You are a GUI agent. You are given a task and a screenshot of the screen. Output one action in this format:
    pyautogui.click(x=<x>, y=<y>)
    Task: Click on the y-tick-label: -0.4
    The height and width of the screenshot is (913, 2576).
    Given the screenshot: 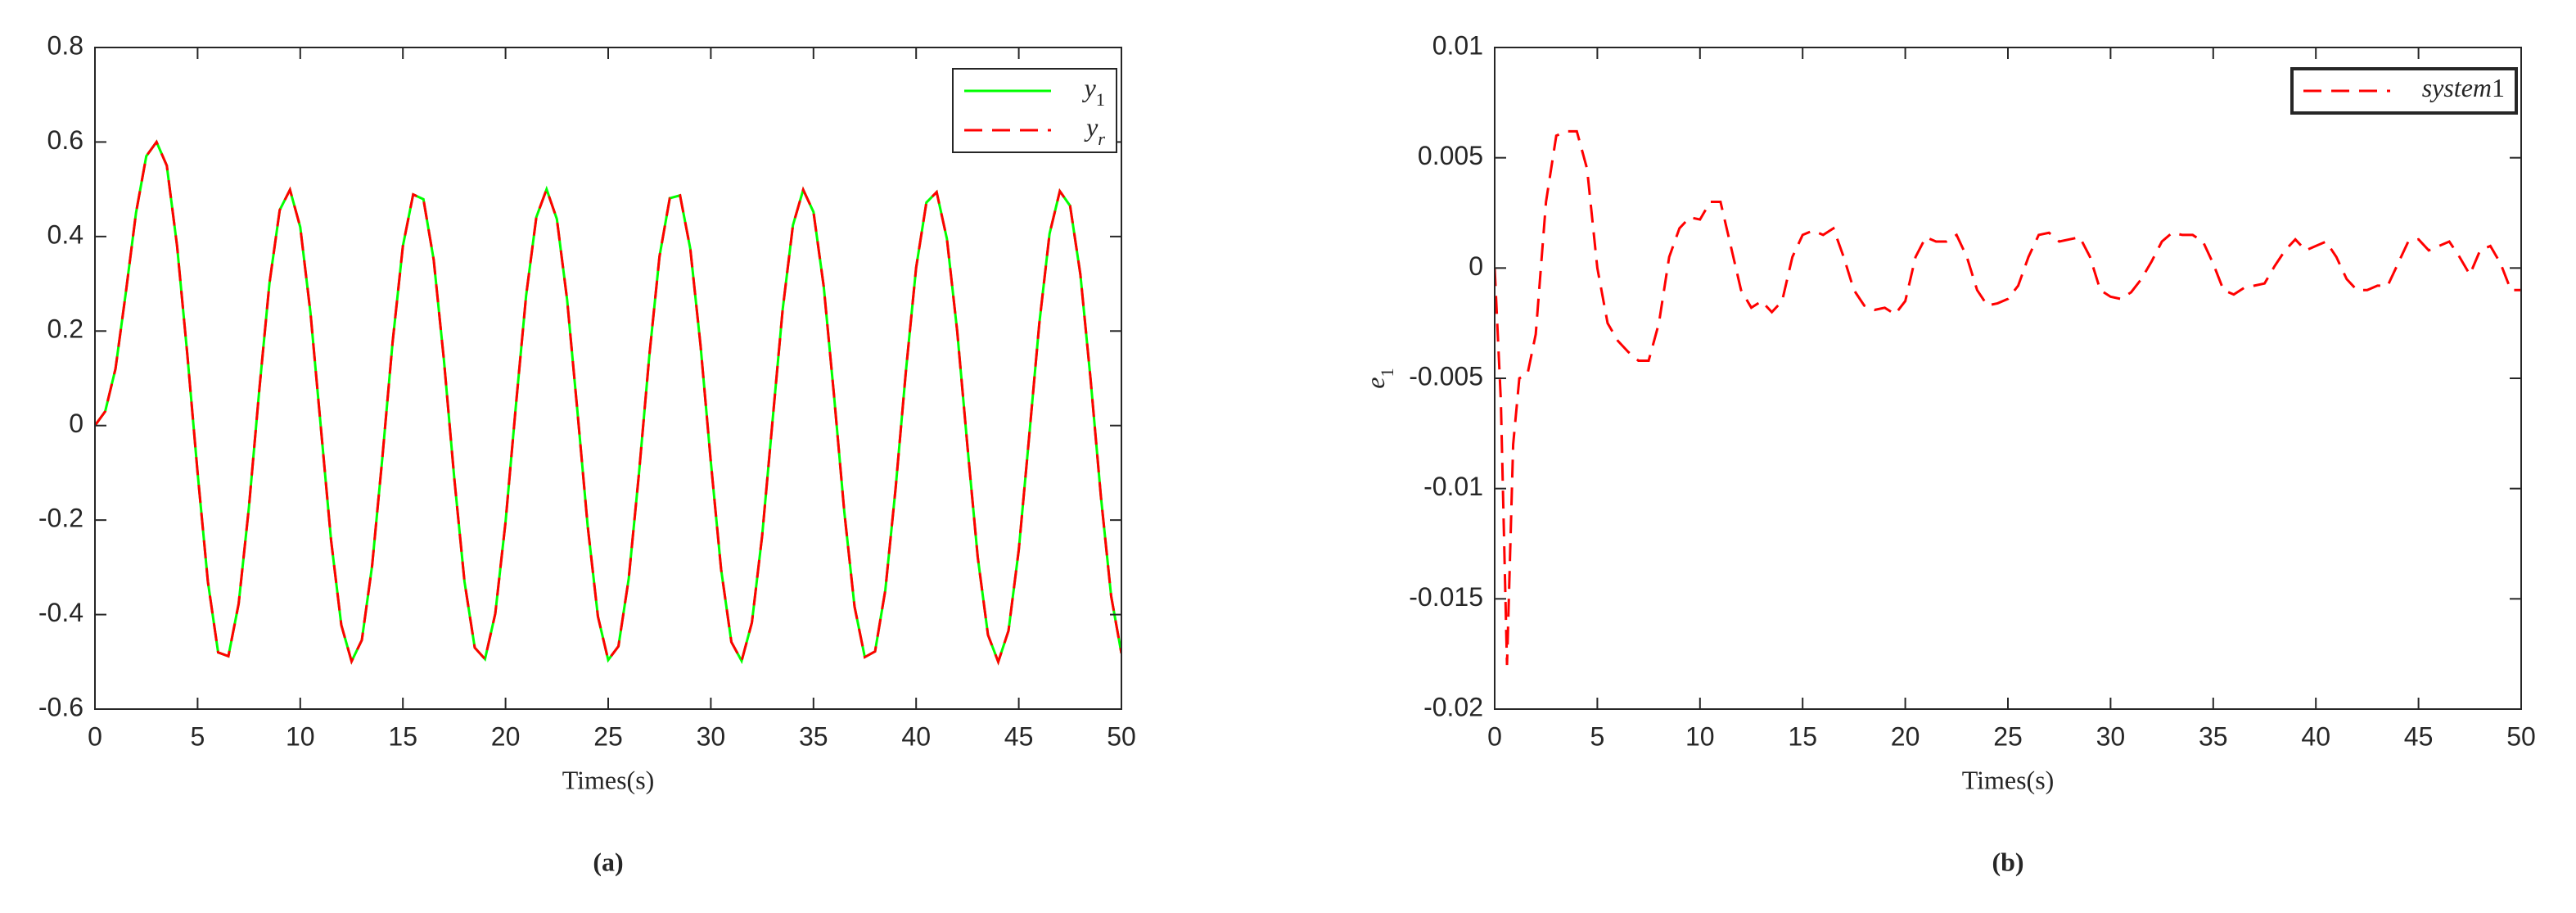 What is the action you would take?
    pyautogui.click(x=60, y=612)
    